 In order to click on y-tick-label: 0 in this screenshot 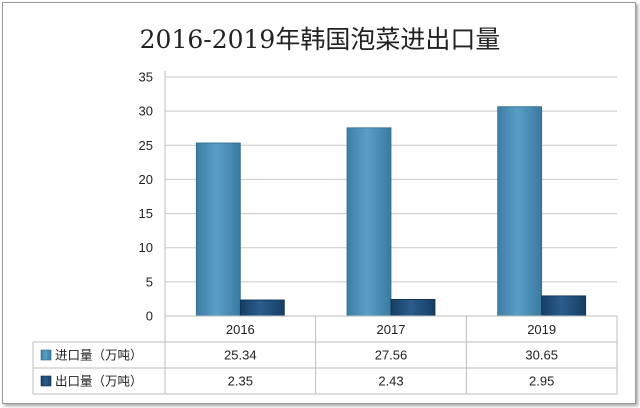, I will do `click(149, 316)`.